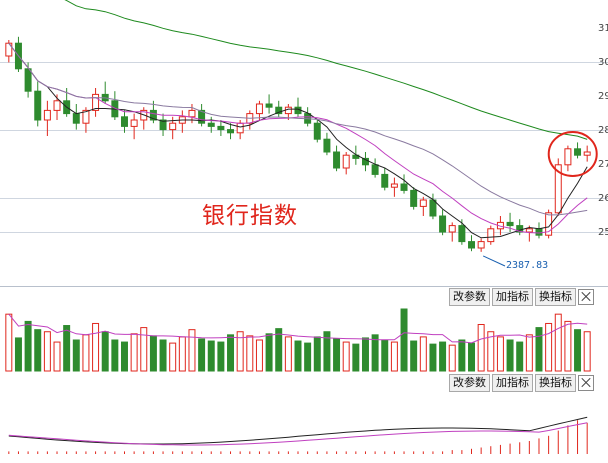 Image resolution: width=608 pixels, height=463 pixels. Describe the element at coordinates (298, 435) in the screenshot. I see `macd-chart` at that location.